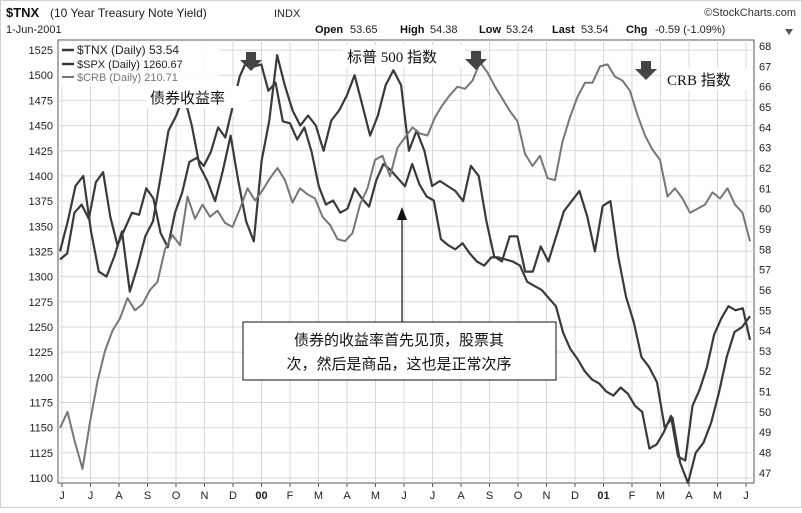 This screenshot has width=802, height=513. What do you see at coordinates (128, 13) in the screenshot?
I see `symbol-description: (10 Year Treasury Note Yield)` at bounding box center [128, 13].